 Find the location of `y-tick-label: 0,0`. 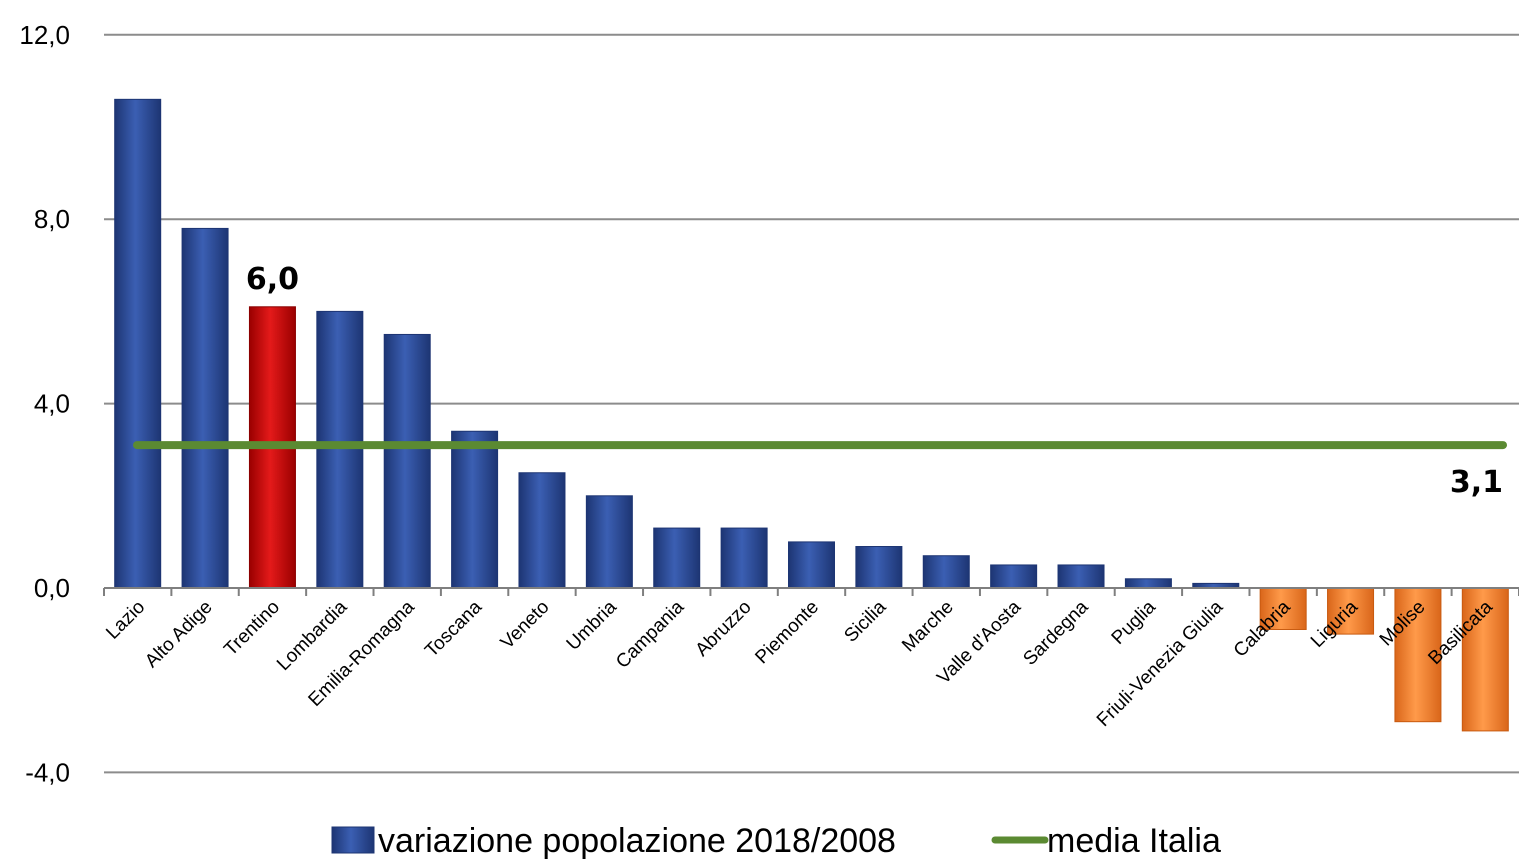

y-tick-label: 0,0 is located at coordinates (52, 588).